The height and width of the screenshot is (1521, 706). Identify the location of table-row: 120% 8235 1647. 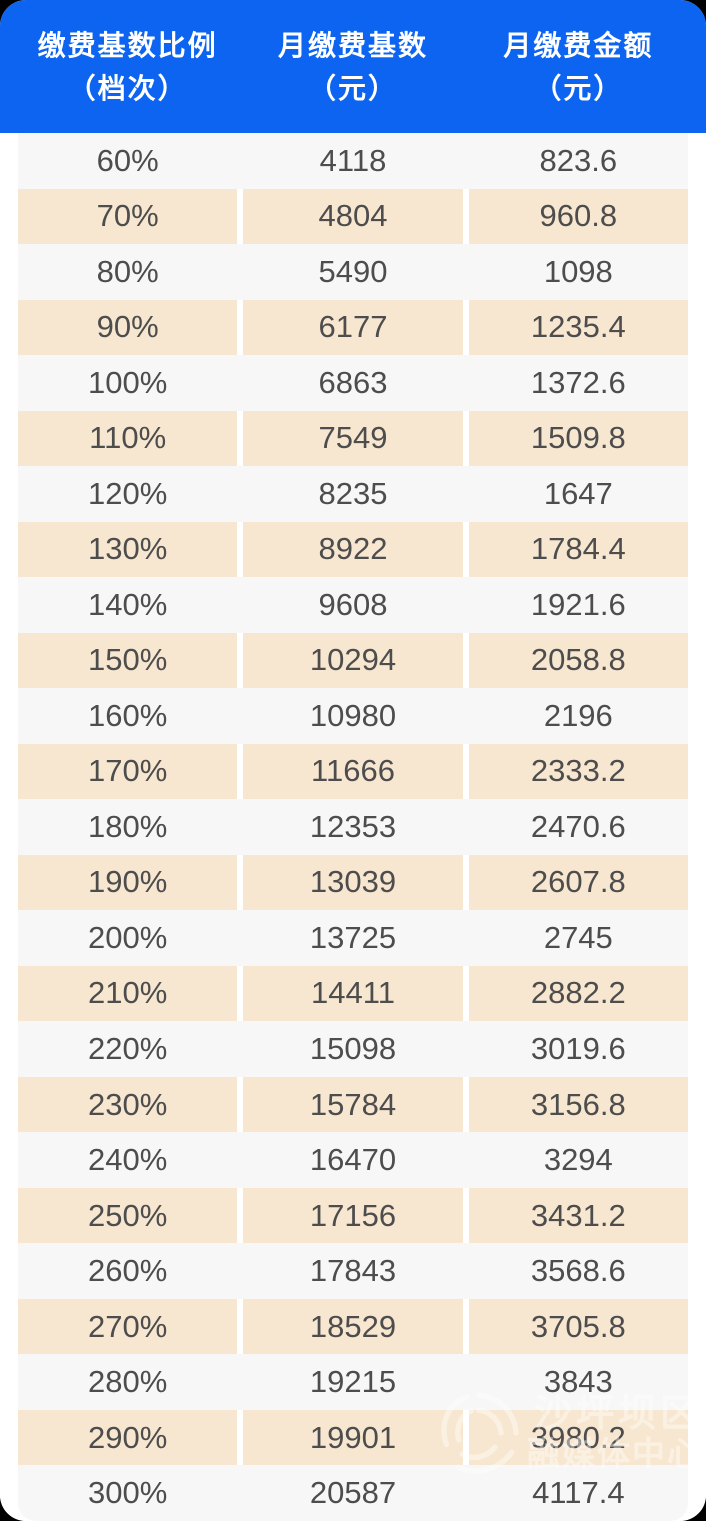
(353, 494).